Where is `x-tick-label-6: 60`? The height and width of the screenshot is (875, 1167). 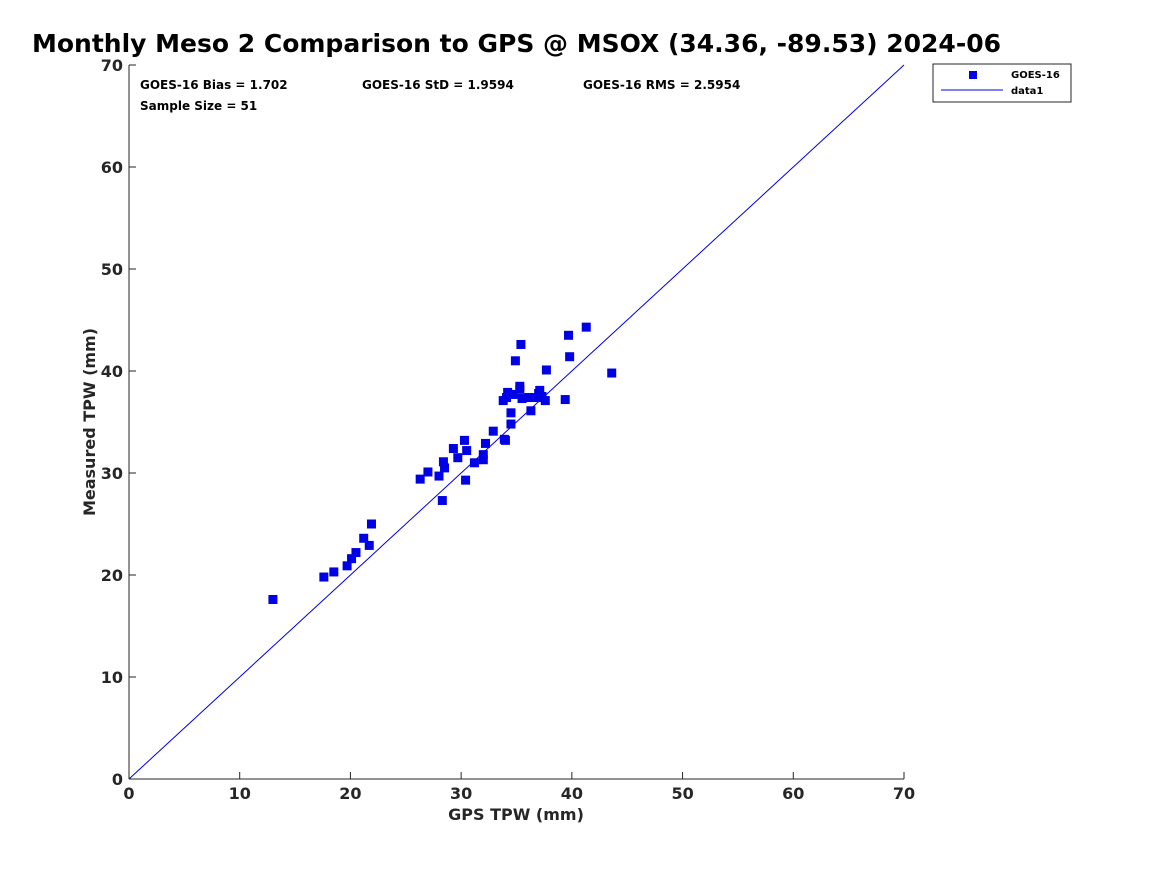 x-tick-label-6: 60 is located at coordinates (793, 793).